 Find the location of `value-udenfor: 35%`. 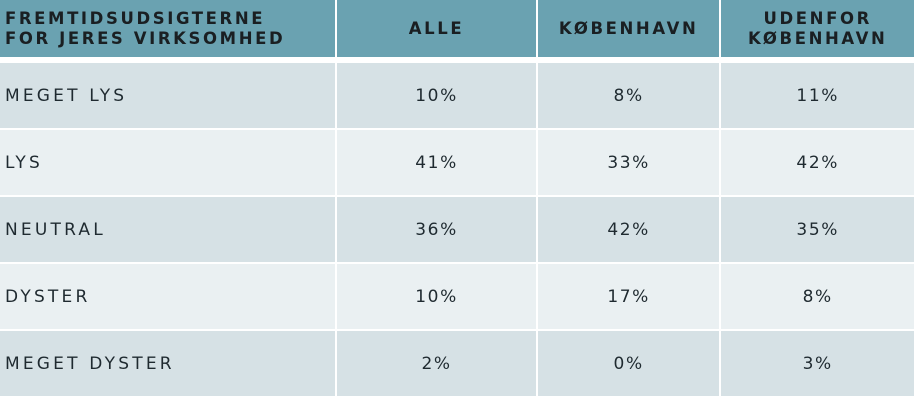

value-udenfor: 35% is located at coordinates (817, 229).